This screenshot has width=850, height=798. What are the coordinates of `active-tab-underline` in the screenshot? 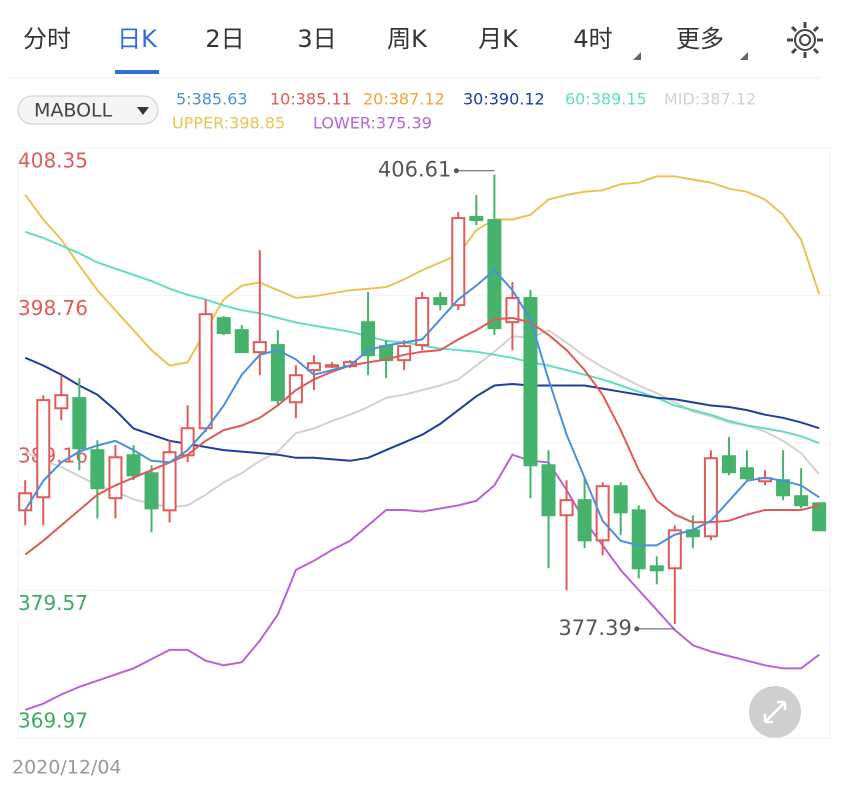 It's located at (137, 72).